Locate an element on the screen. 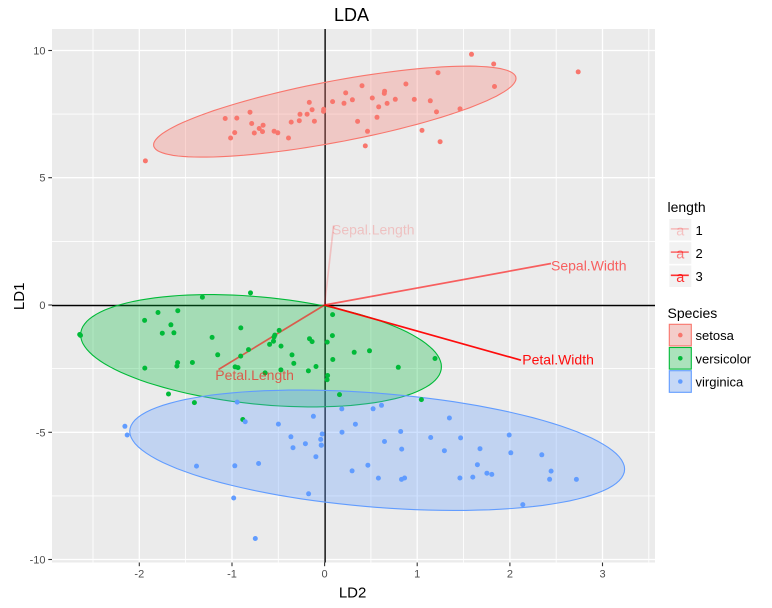  svg-text: LDA is located at coordinates (351, 15).